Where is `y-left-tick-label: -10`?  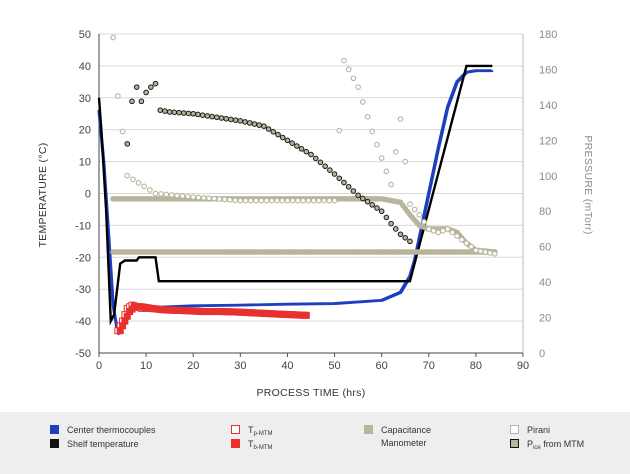
y-left-tick-label: -10 is located at coordinates (83, 226).